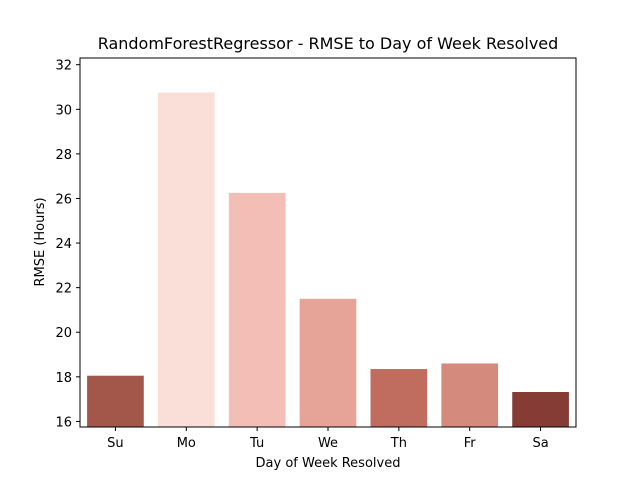 The height and width of the screenshot is (480, 640). Describe the element at coordinates (257, 309) in the screenshot. I see `bar-tu` at that location.